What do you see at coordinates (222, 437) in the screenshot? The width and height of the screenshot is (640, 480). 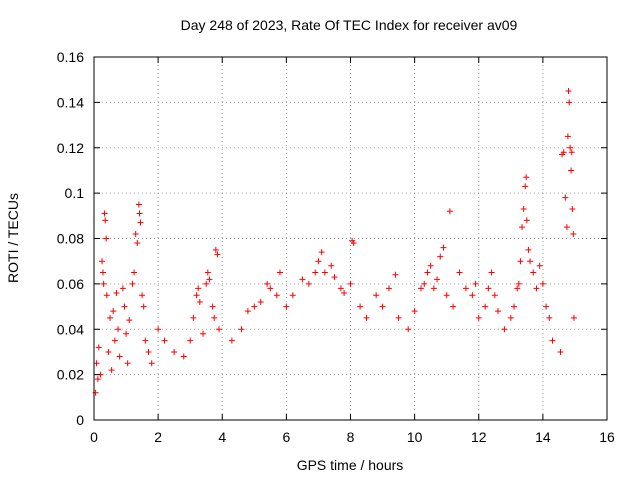 I see `x-tick-label: 4` at bounding box center [222, 437].